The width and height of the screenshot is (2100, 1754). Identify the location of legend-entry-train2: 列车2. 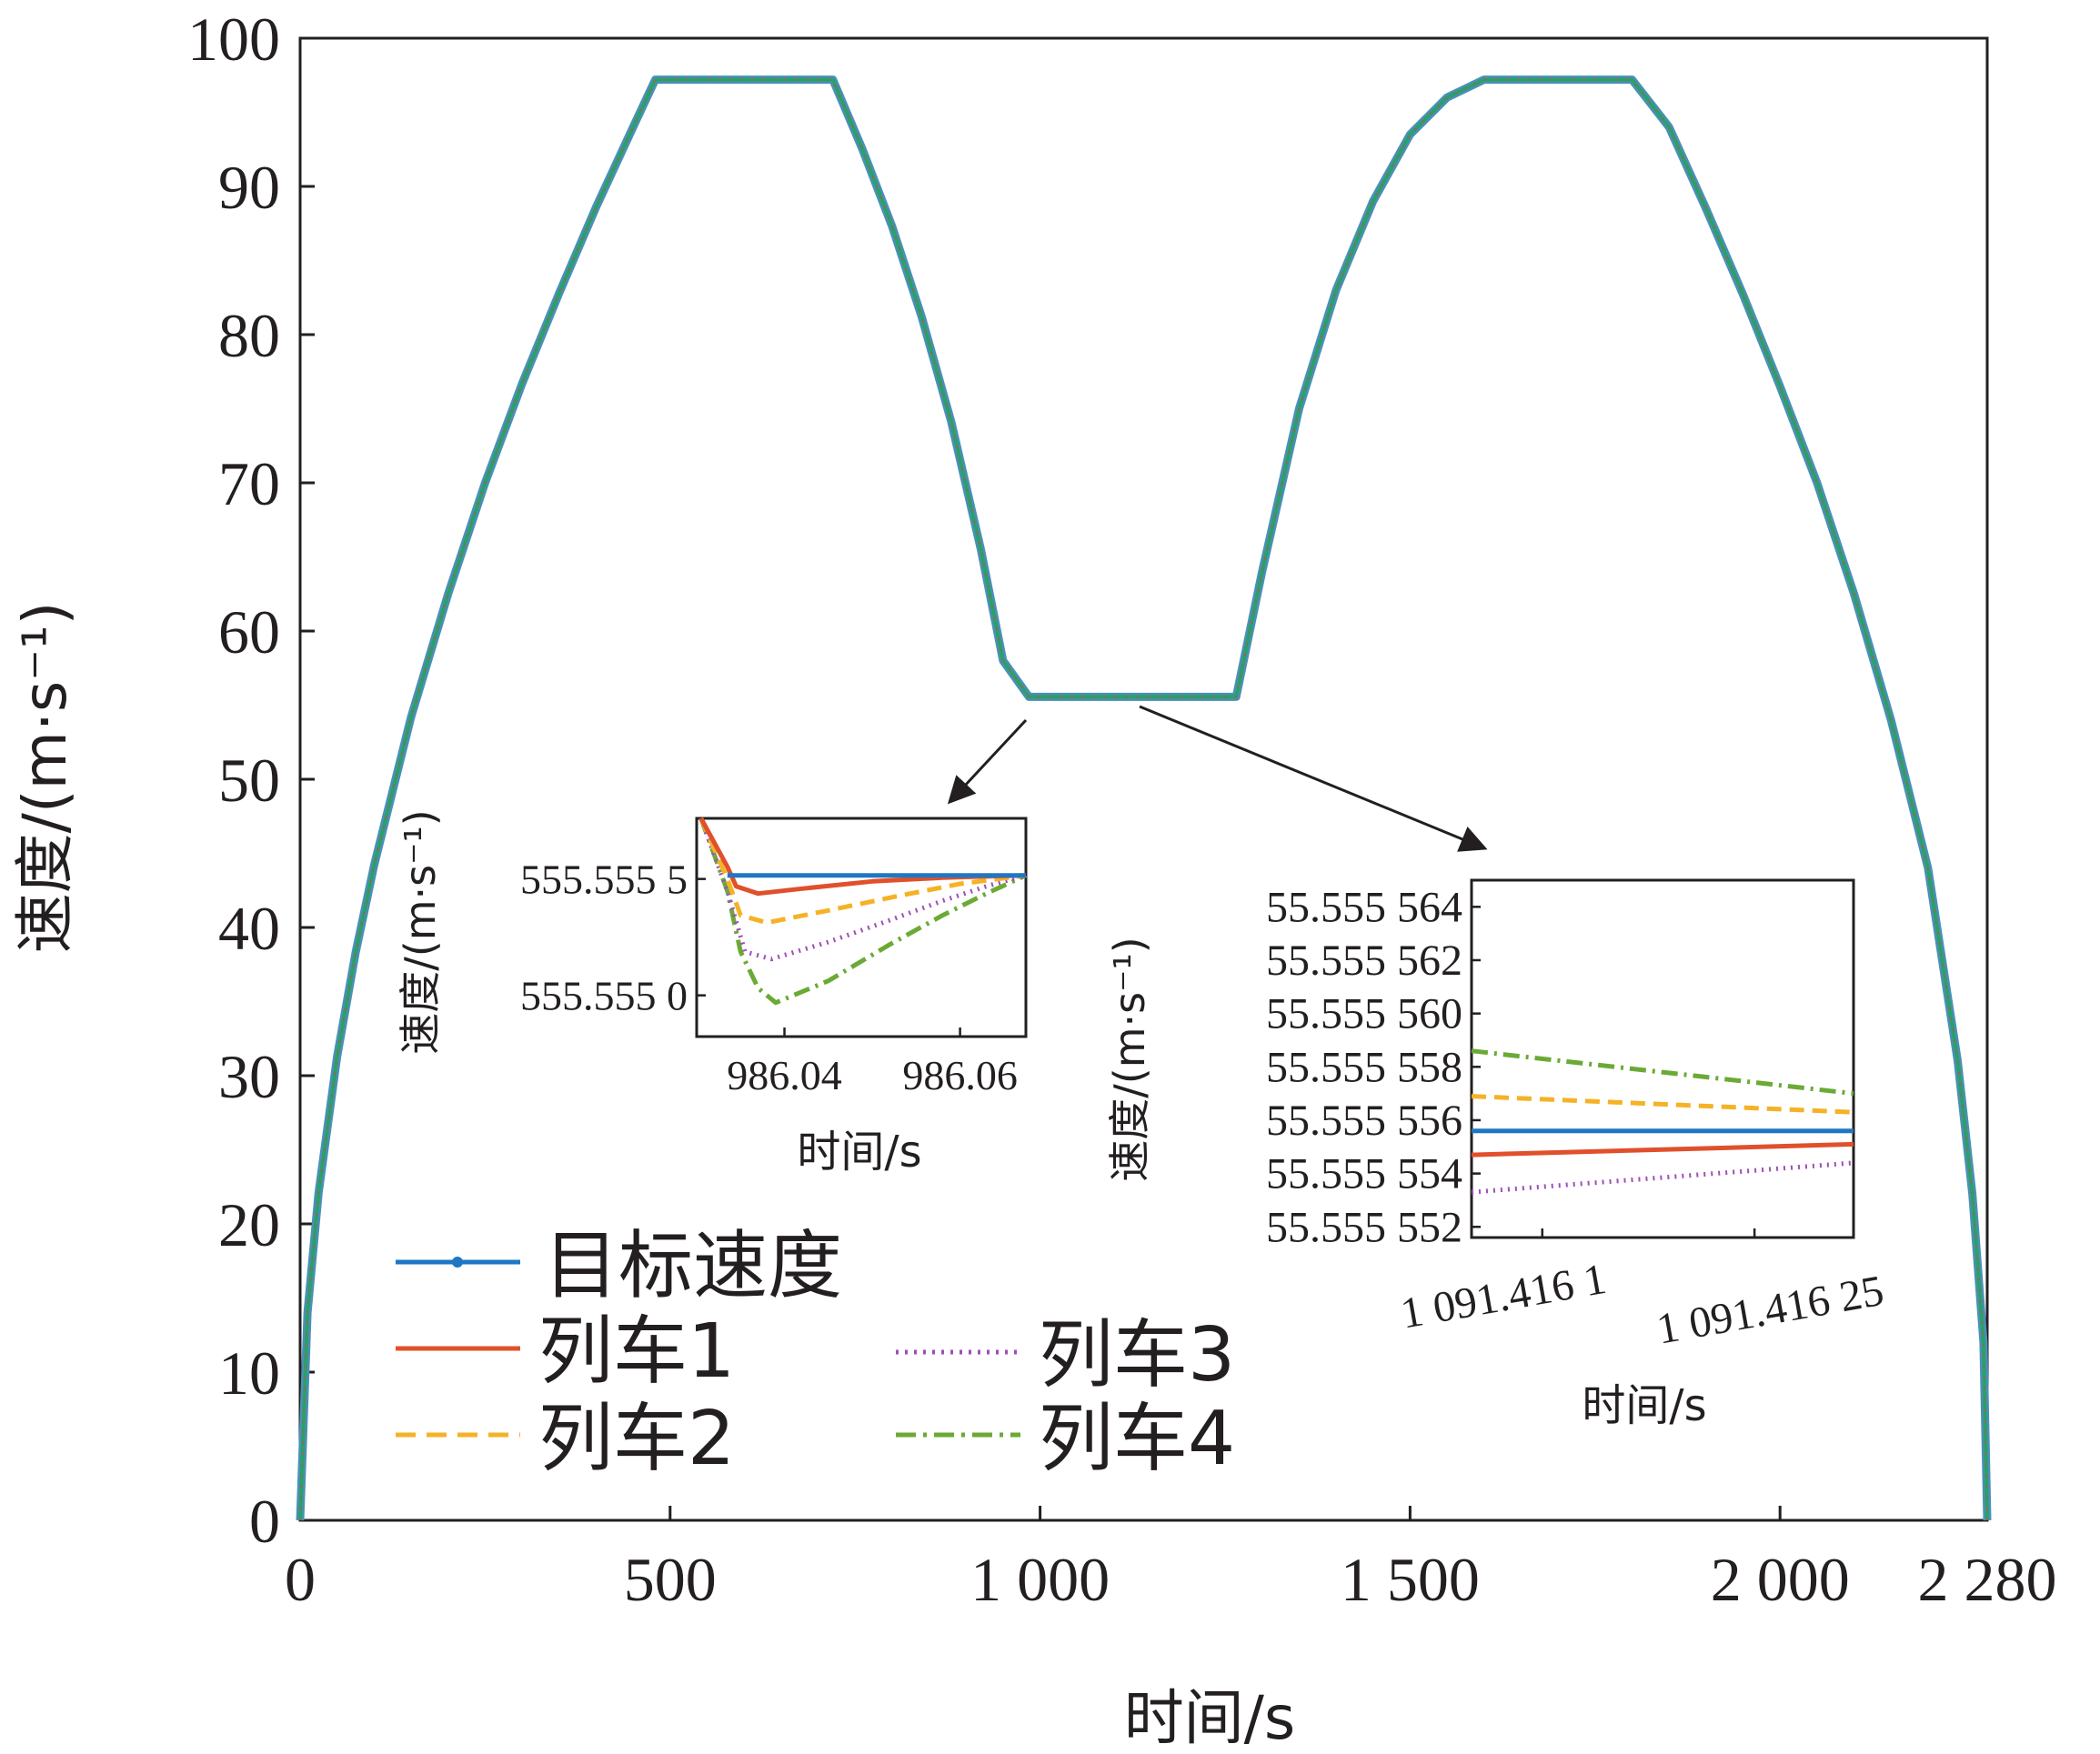
(565, 1439).